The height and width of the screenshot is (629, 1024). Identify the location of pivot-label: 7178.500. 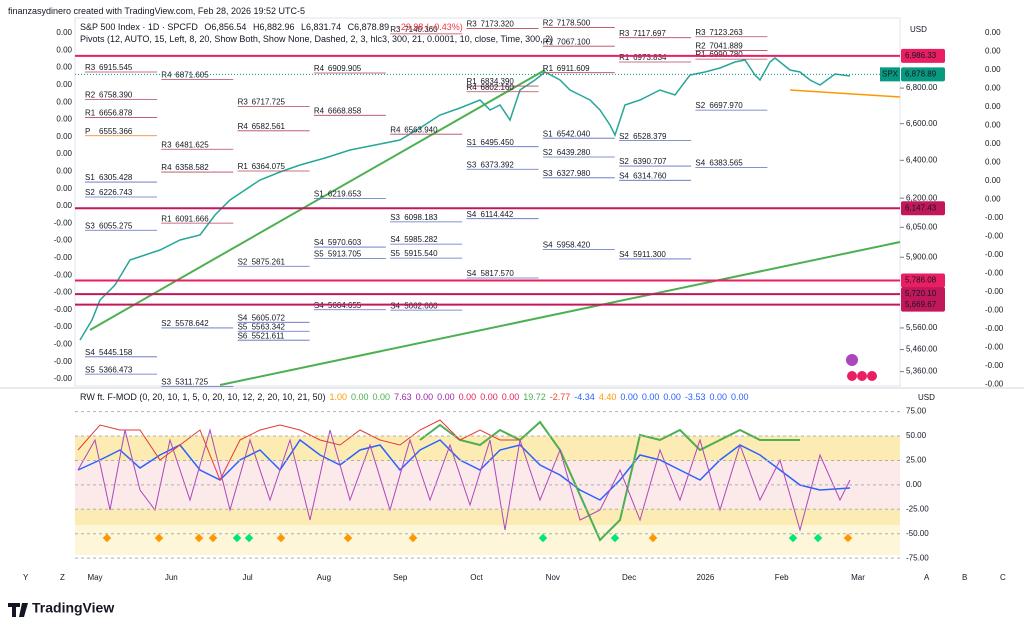
(574, 23).